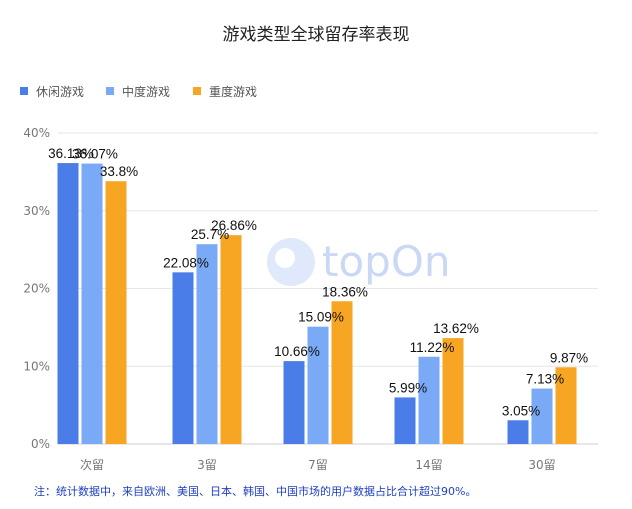 This screenshot has height=509, width=632. Describe the element at coordinates (146, 91) in the screenshot. I see `legend-label: 中度游戏` at that location.